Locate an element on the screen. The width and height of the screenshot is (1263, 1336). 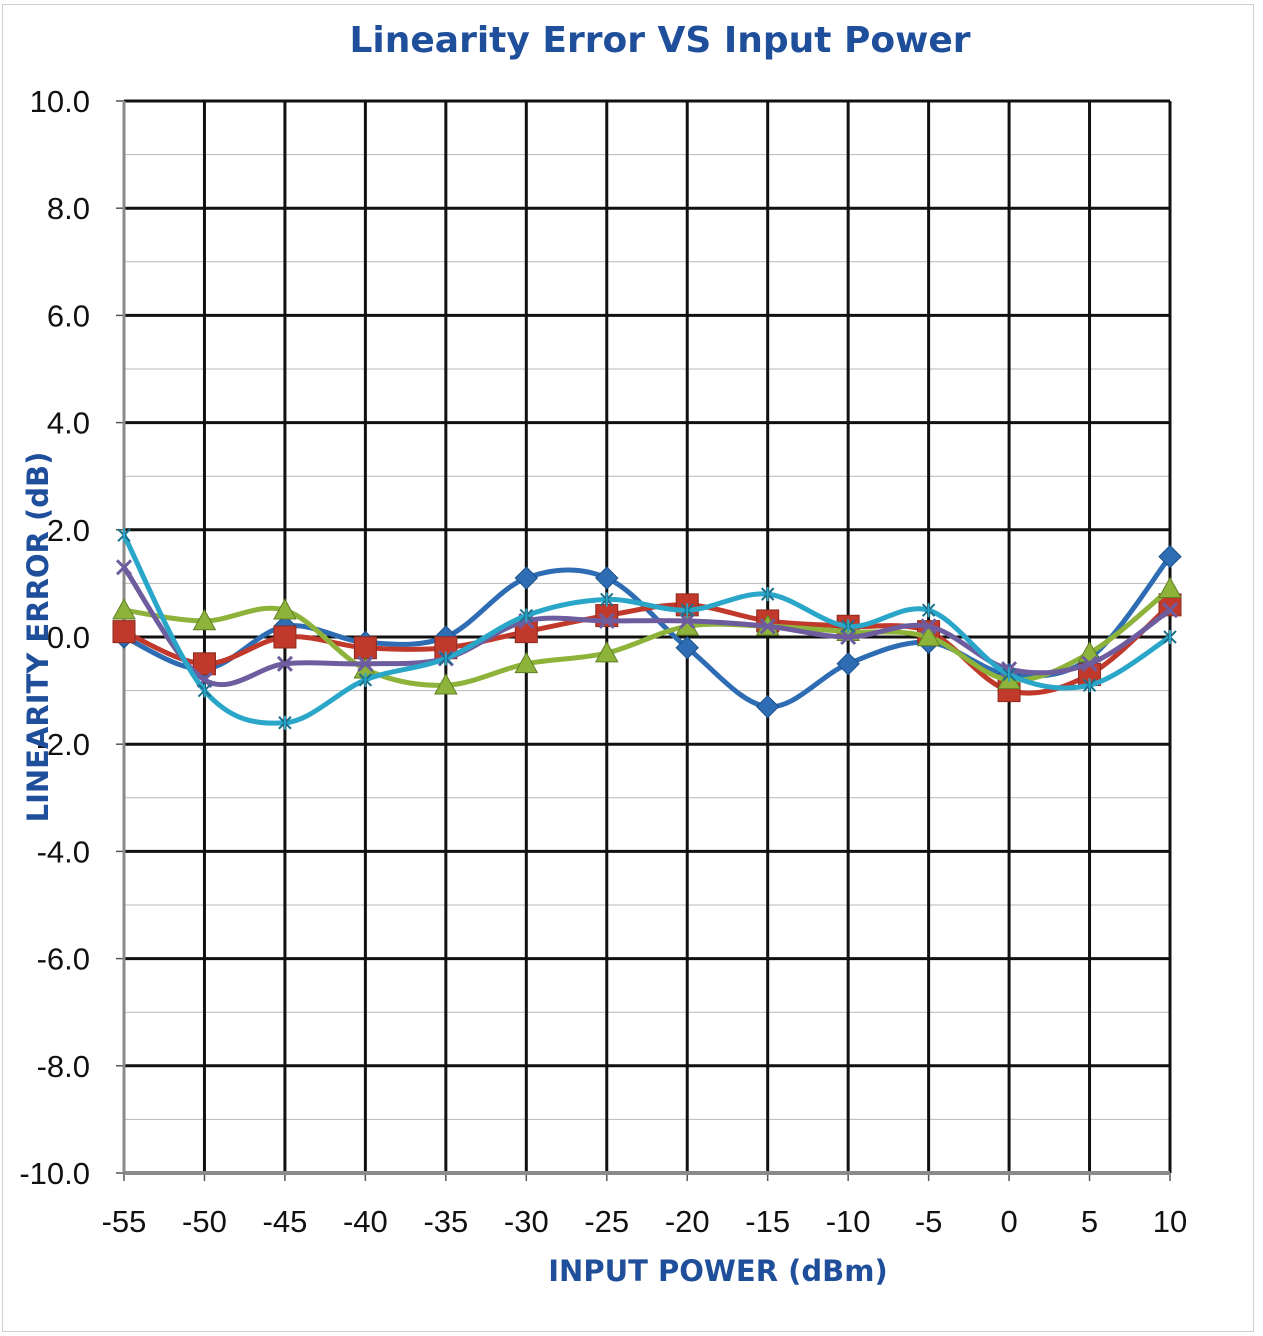
x-axis-title: INPUT POWER (dBm) is located at coordinates (717, 1271).